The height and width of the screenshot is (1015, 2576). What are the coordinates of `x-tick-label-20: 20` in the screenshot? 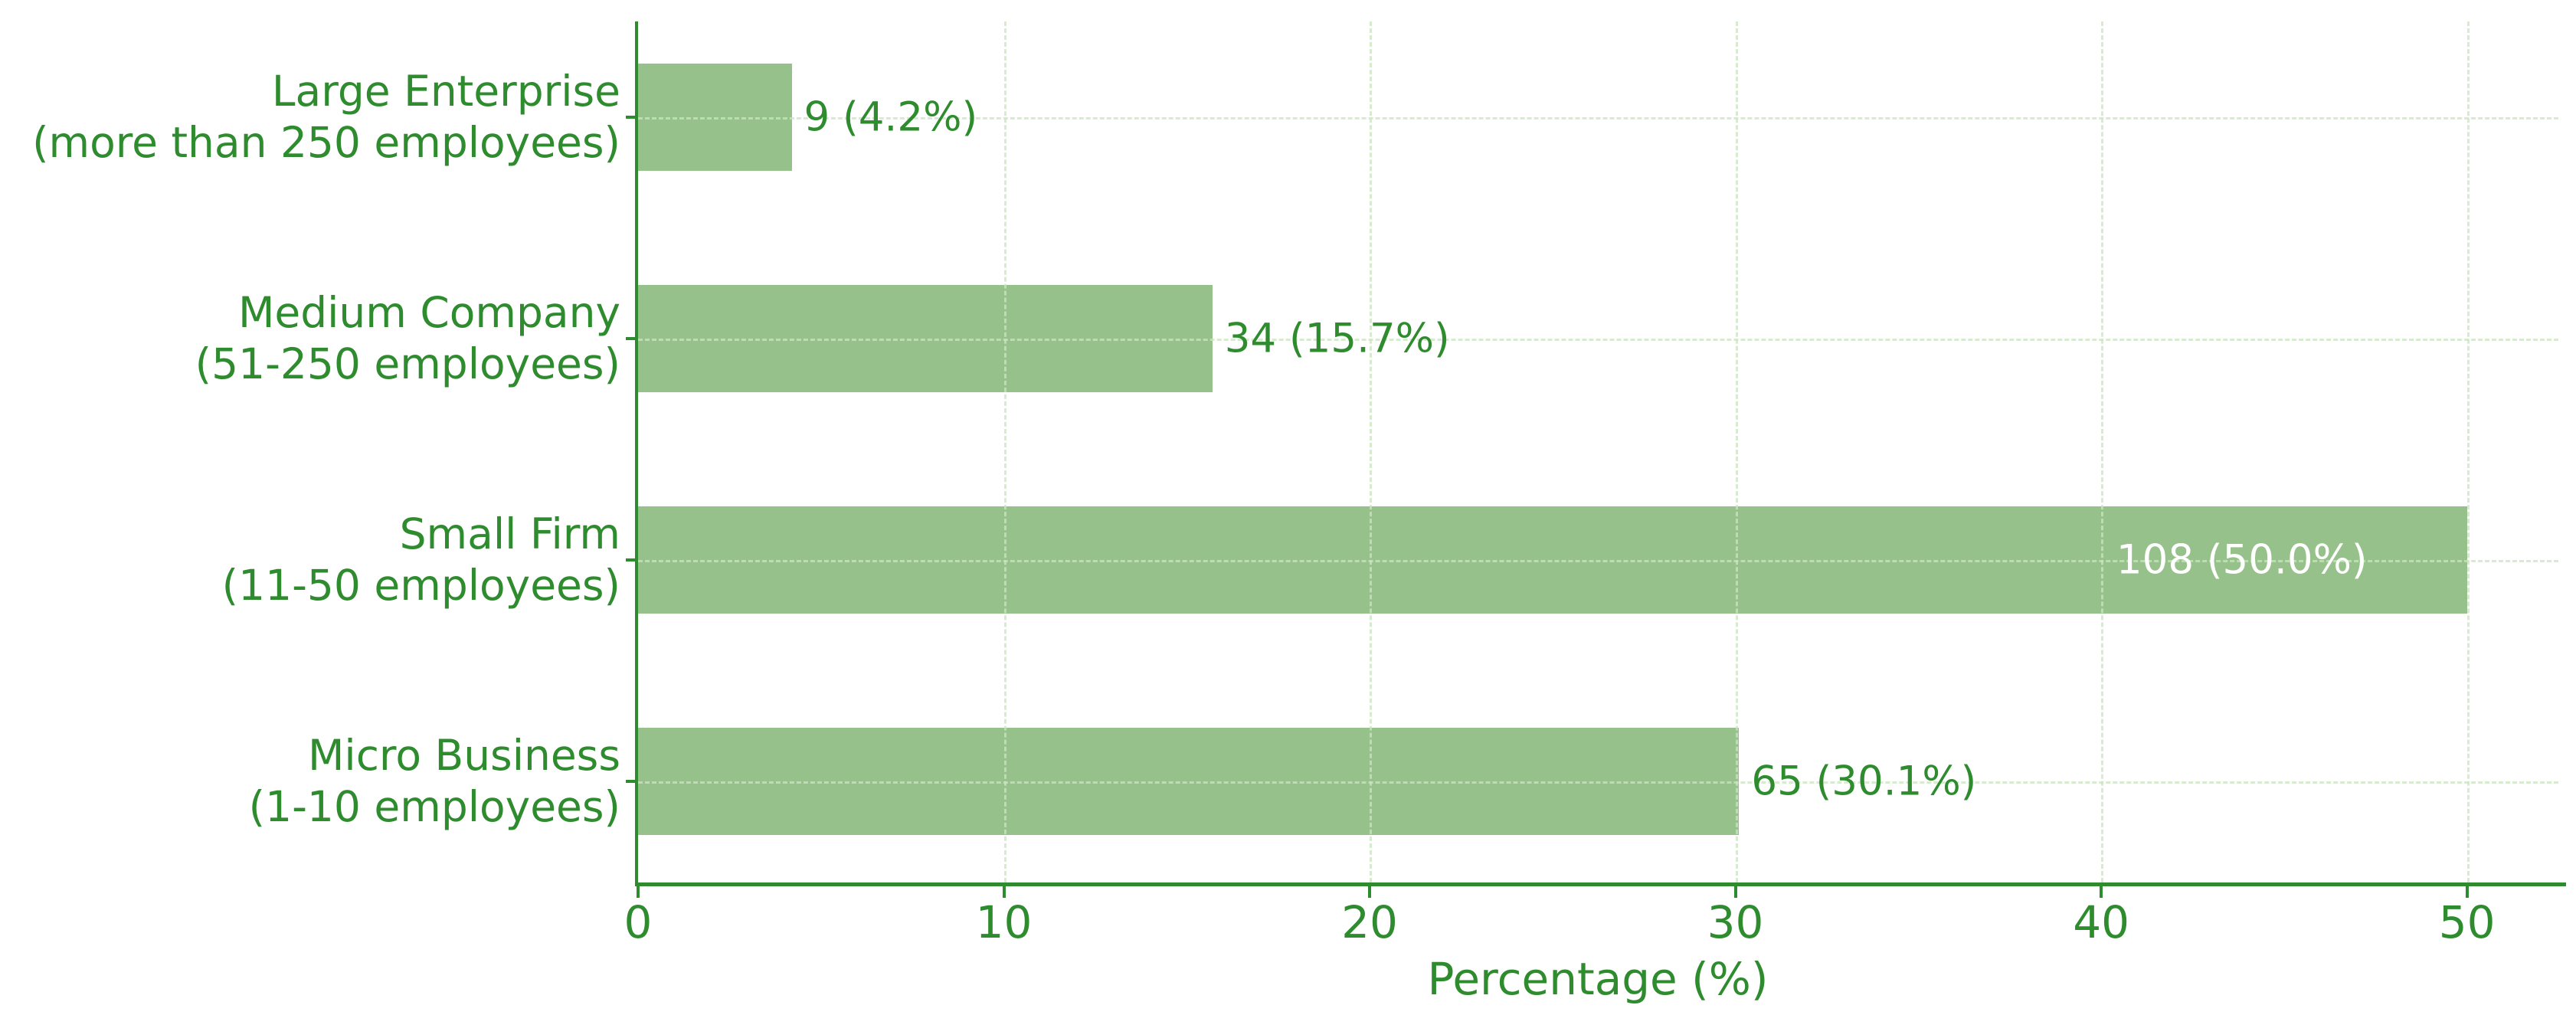 It's located at (1369, 922).